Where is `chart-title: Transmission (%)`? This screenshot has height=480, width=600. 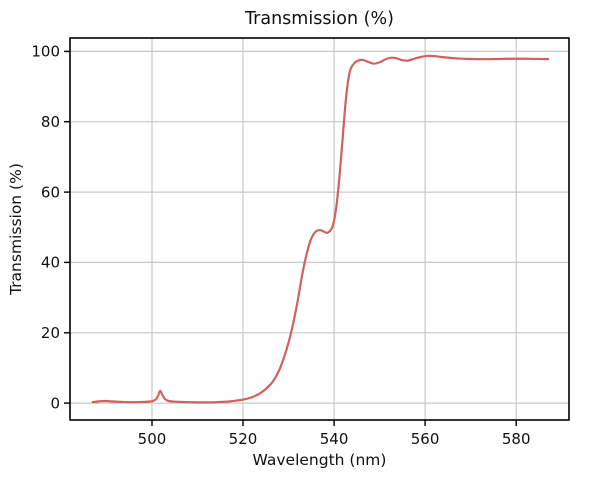
chart-title: Transmission (%) is located at coordinates (319, 19).